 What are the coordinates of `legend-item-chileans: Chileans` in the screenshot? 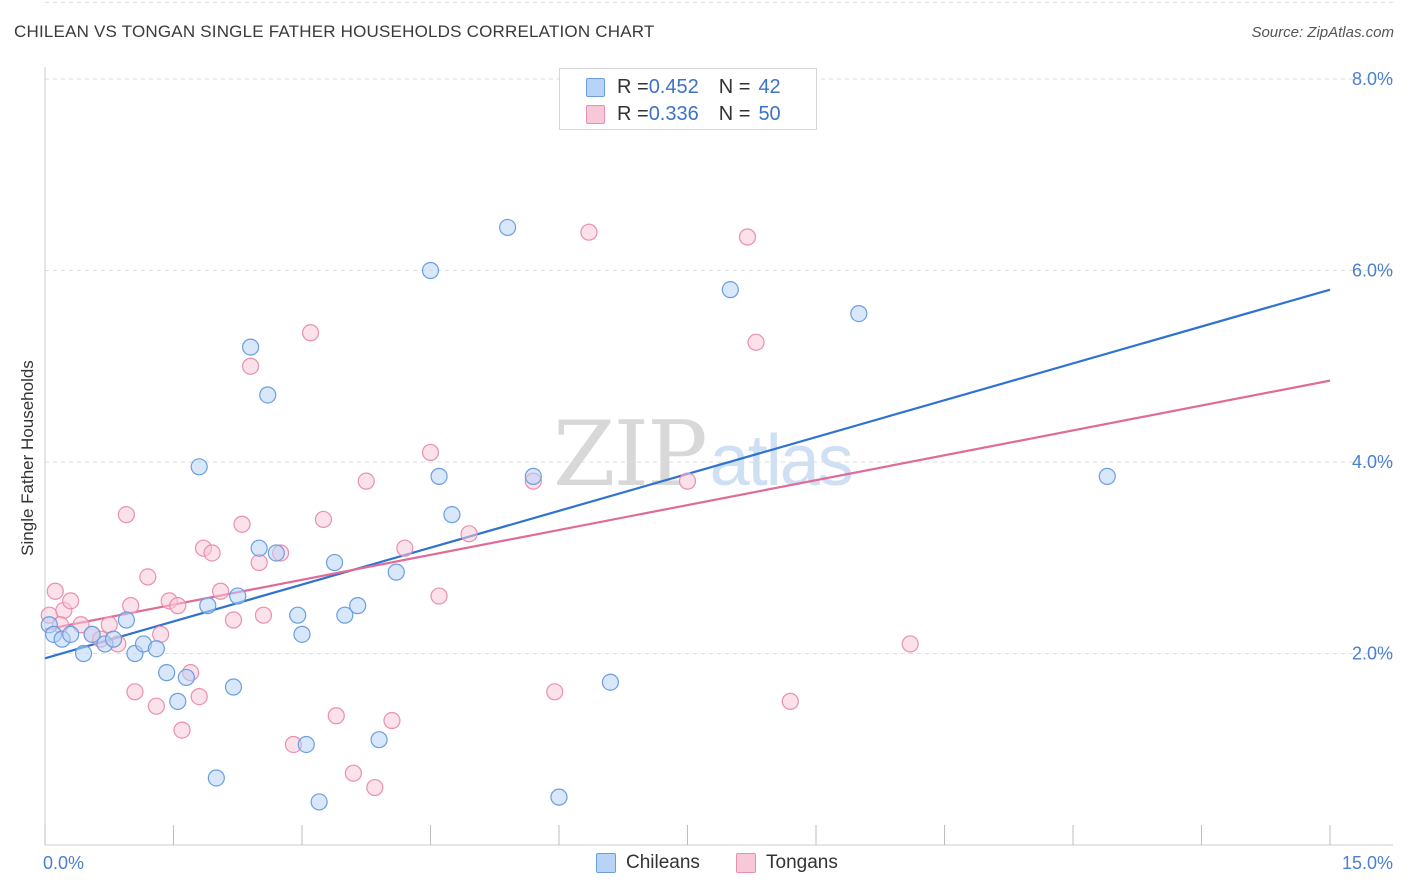 It's located at (648, 863).